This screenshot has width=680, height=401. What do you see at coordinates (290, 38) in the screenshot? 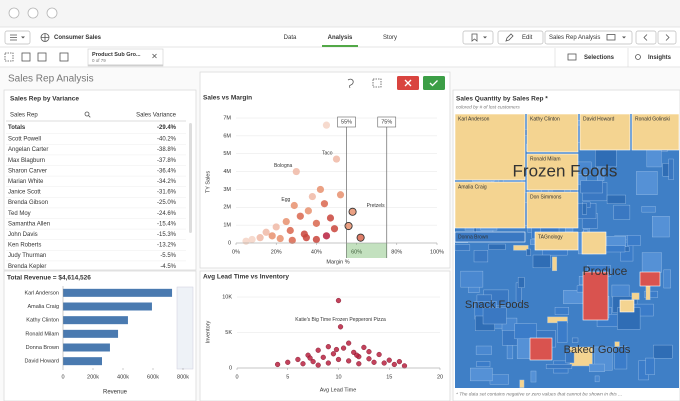
I see `tab: Data` at bounding box center [290, 38].